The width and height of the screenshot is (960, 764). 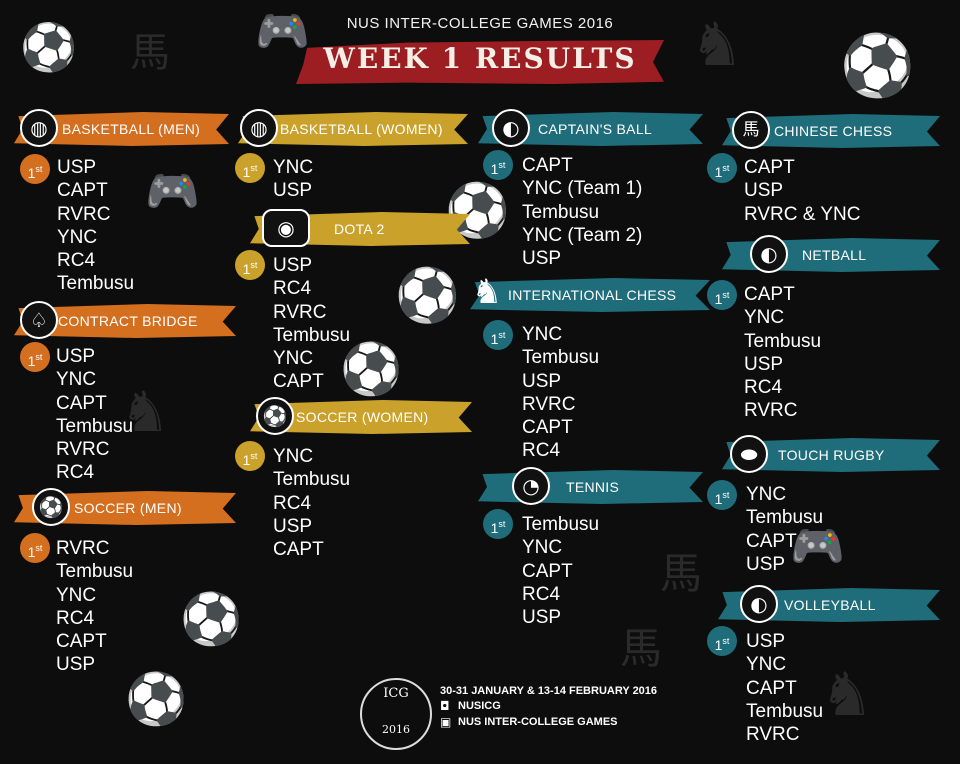 What do you see at coordinates (479, 706) in the screenshot?
I see `instagram-handle: NUSICG` at bounding box center [479, 706].